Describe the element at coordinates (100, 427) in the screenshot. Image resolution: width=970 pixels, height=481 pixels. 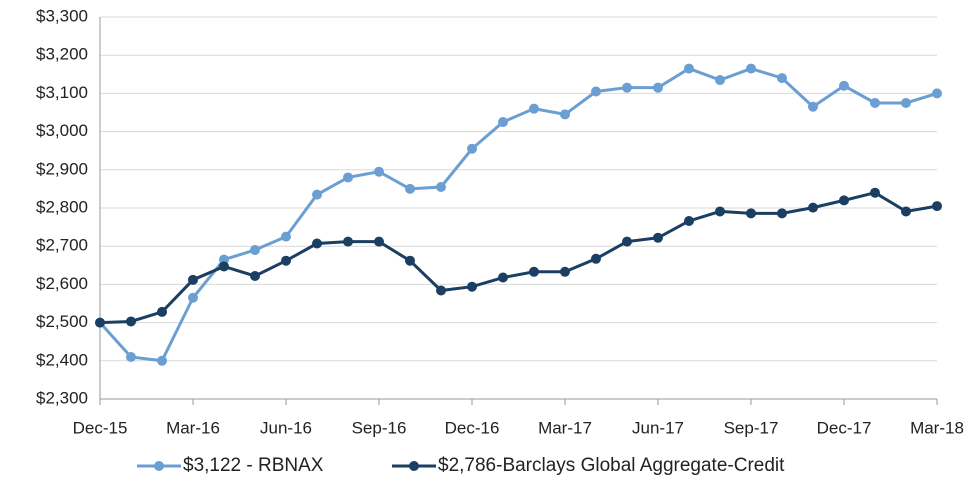
I see `x-tick-label: Dec-15` at that location.